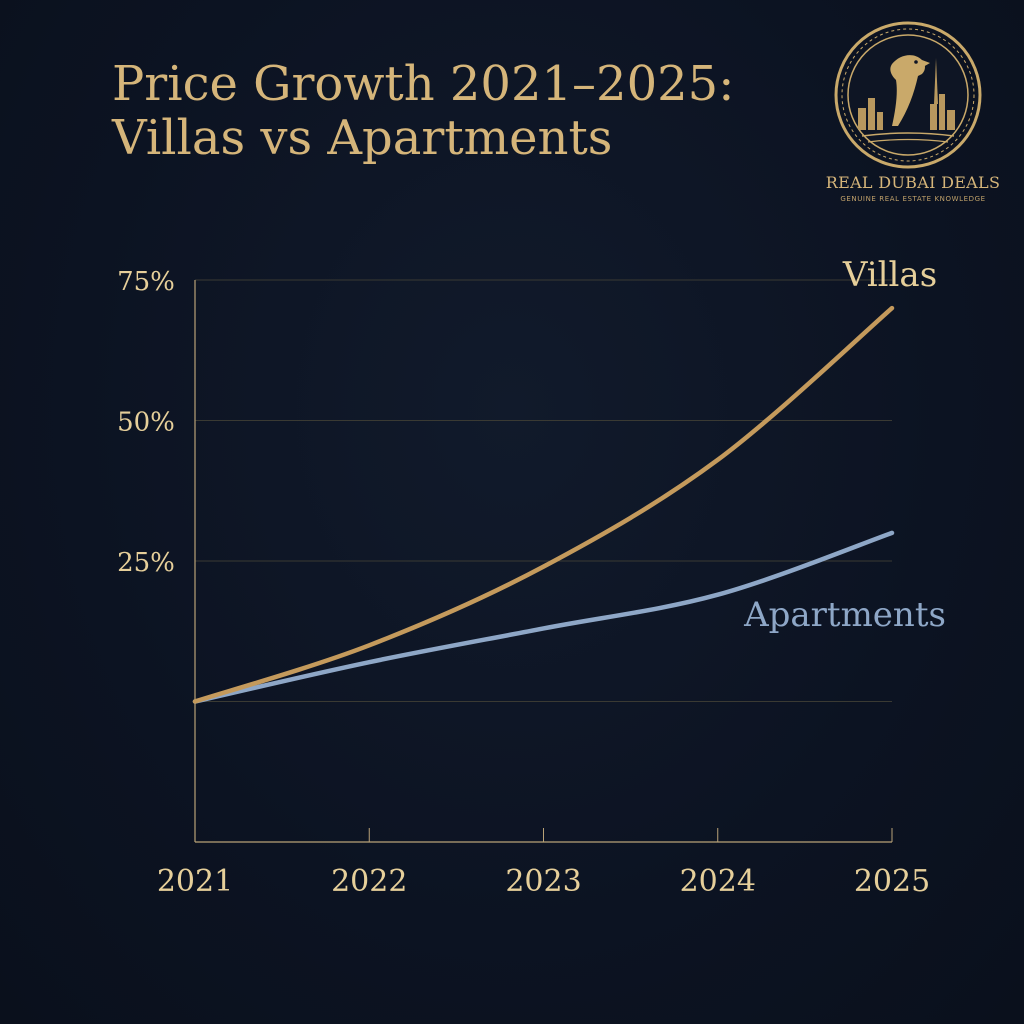 The height and width of the screenshot is (1024, 1024). What do you see at coordinates (146, 282) in the screenshot?
I see `y-tick-label: 75%` at bounding box center [146, 282].